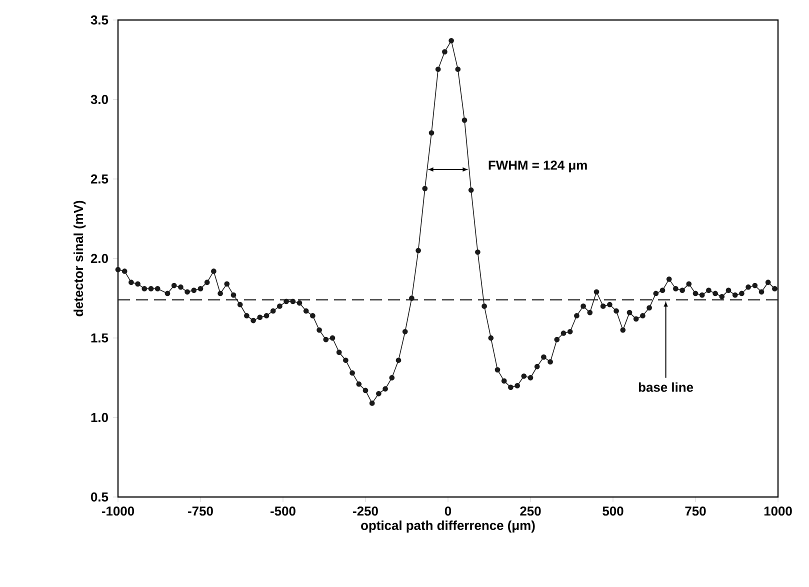  Describe the element at coordinates (99, 497) in the screenshot. I see `y-tick-label: 0.5` at that location.